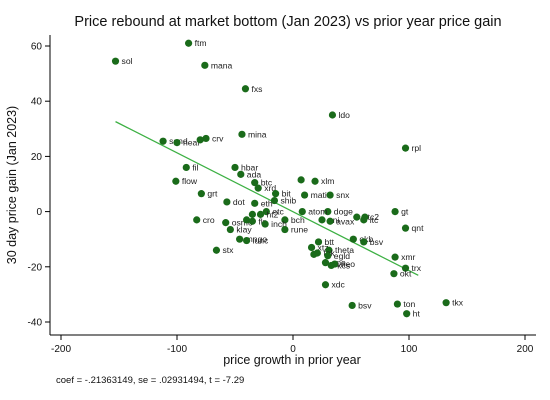  I want to click on data-point-label: trx, so click(417, 268).